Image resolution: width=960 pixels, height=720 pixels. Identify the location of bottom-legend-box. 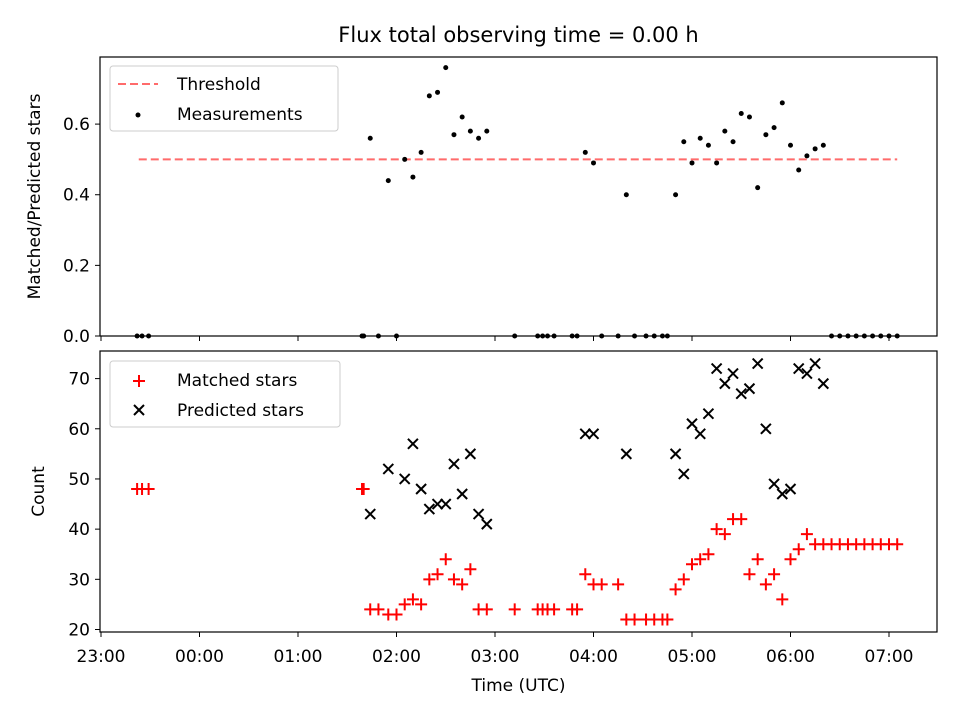
(225, 394).